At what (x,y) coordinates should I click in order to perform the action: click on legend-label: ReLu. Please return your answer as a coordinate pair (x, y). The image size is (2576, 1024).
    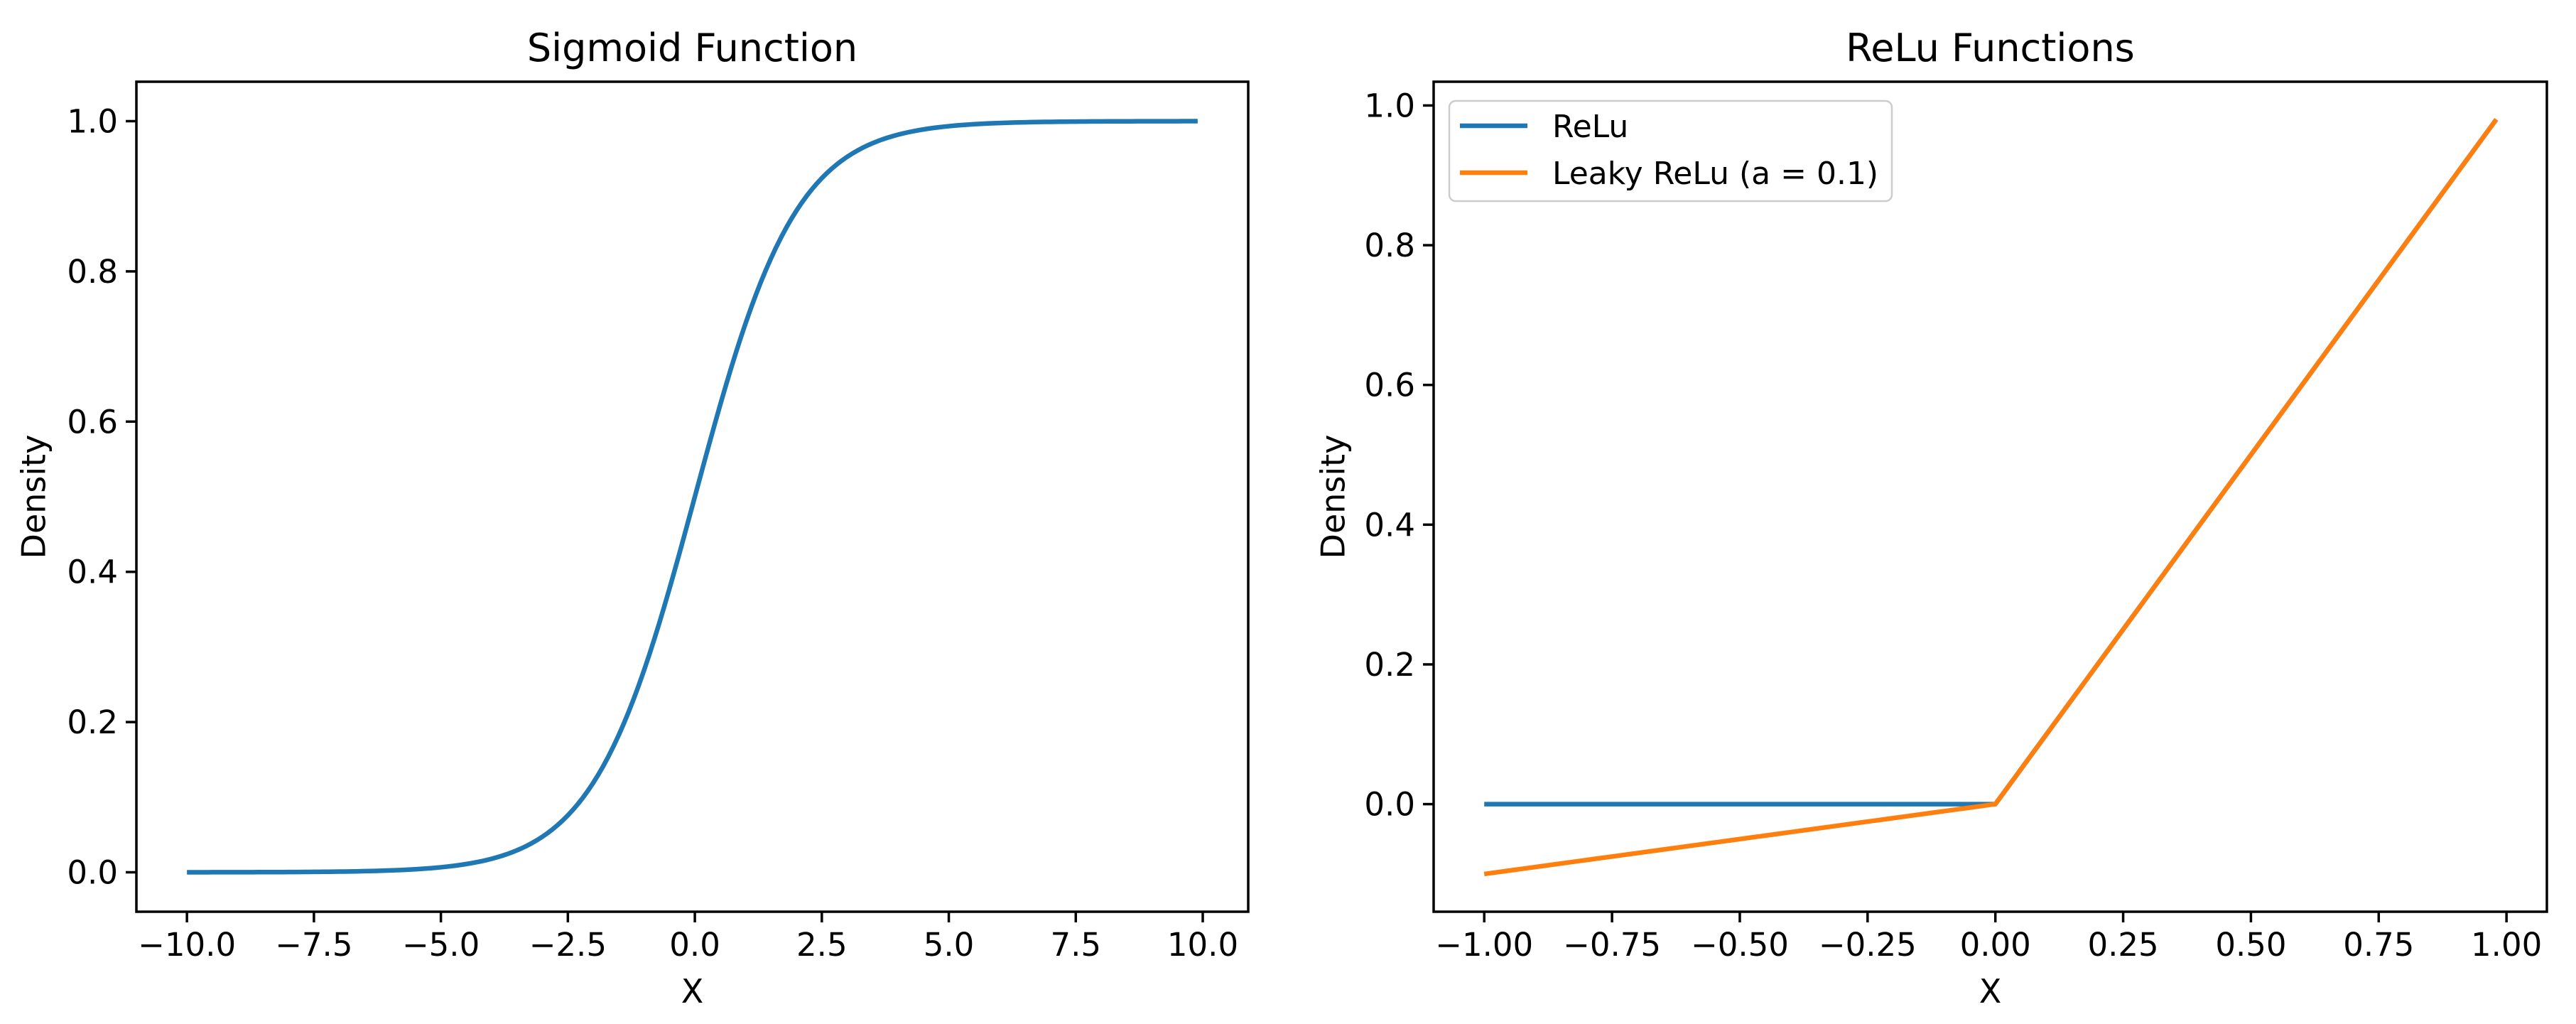
    Looking at the image, I should click on (1590, 127).